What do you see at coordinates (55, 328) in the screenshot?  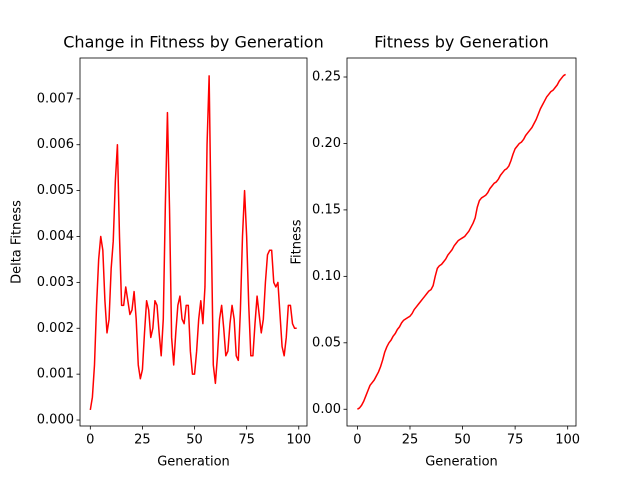 I see `y-tick-label: 0.002` at bounding box center [55, 328].